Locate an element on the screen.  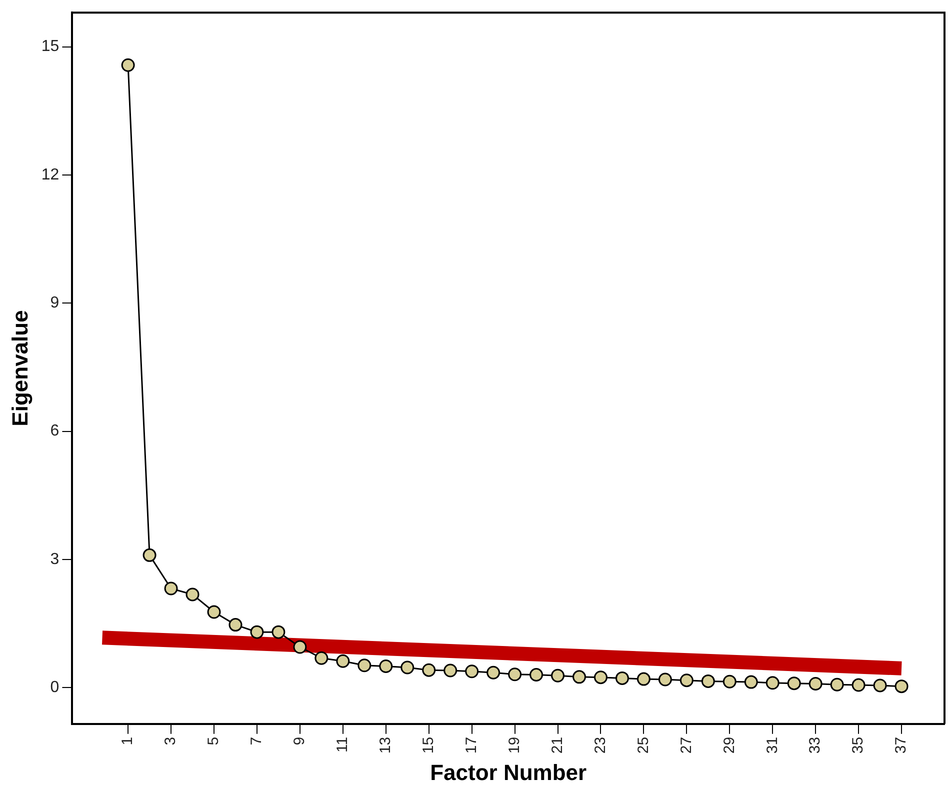
x-tick-label: 3 is located at coordinates (171, 741).